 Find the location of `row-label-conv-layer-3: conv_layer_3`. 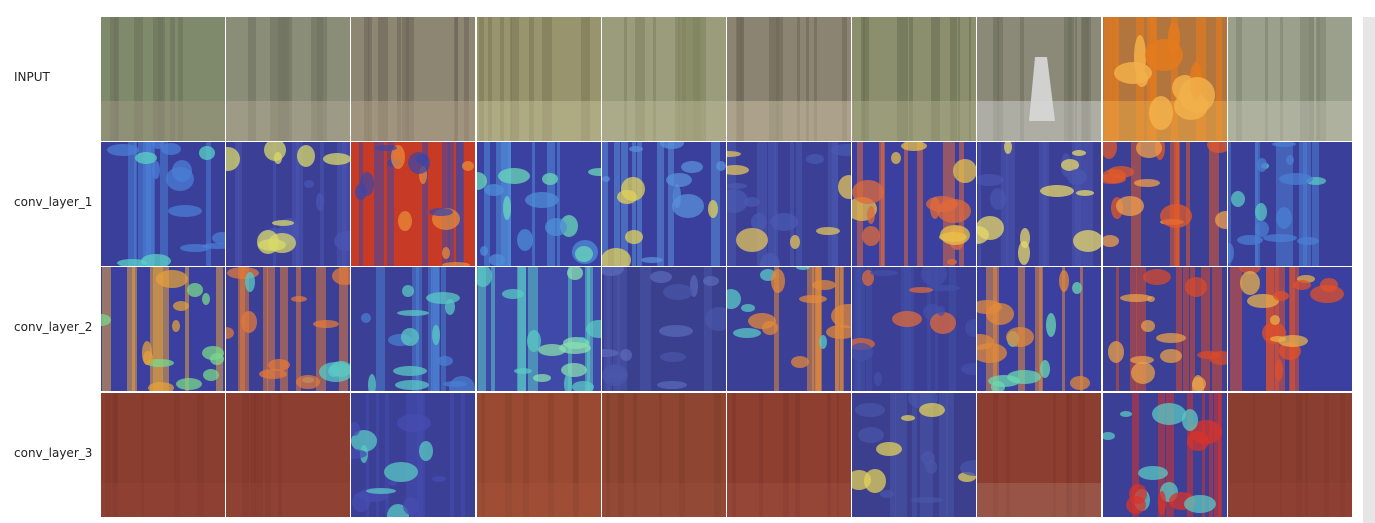

row-label-conv-layer-3: conv_layer_3 is located at coordinates (53, 453).